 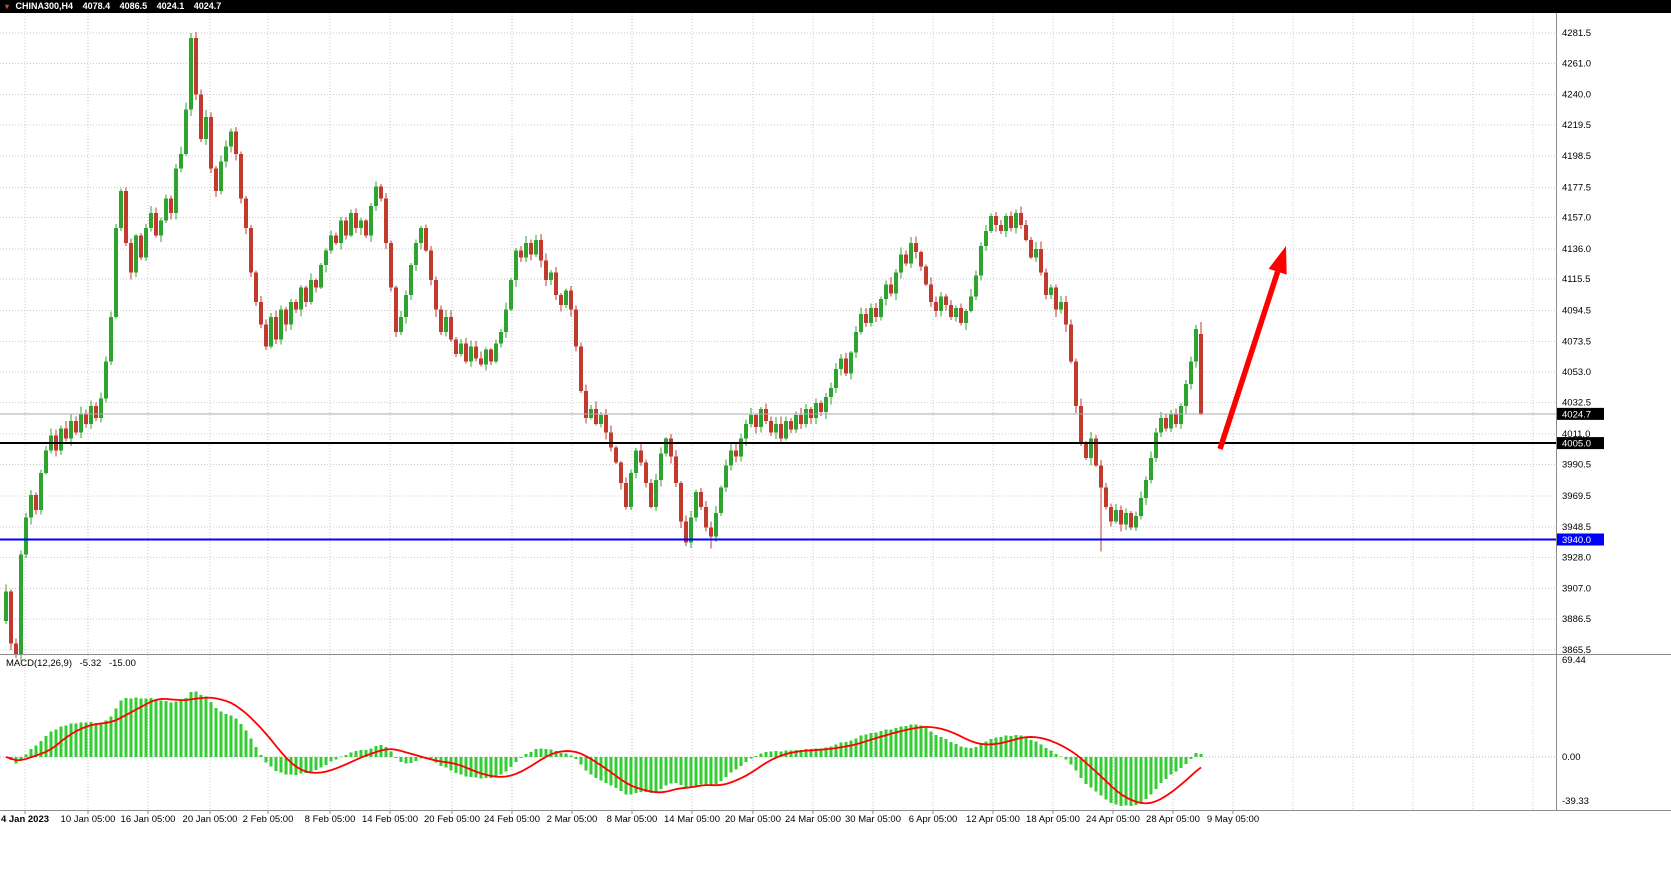 What do you see at coordinates (1576, 218) in the screenshot?
I see `price-tick-label: 4157.0` at bounding box center [1576, 218].